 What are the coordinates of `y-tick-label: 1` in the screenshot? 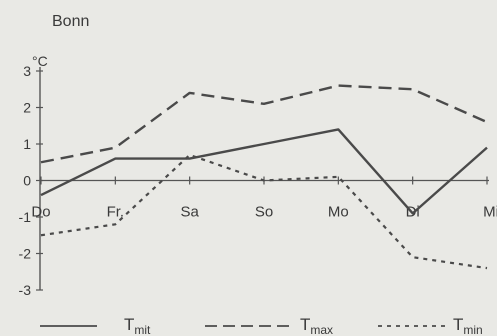 It's located at (27, 144).